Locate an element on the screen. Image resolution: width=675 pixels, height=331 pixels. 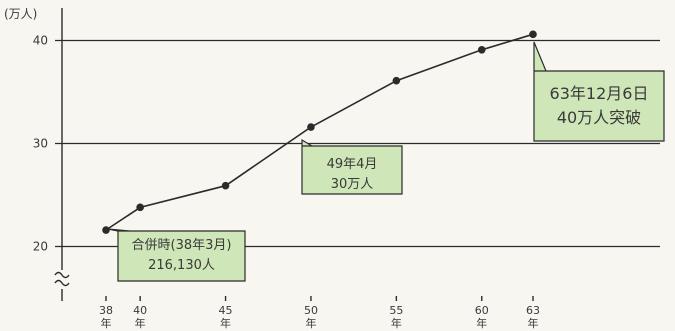
annotation-text: 合併時(38年3月) is located at coordinates (182, 245).